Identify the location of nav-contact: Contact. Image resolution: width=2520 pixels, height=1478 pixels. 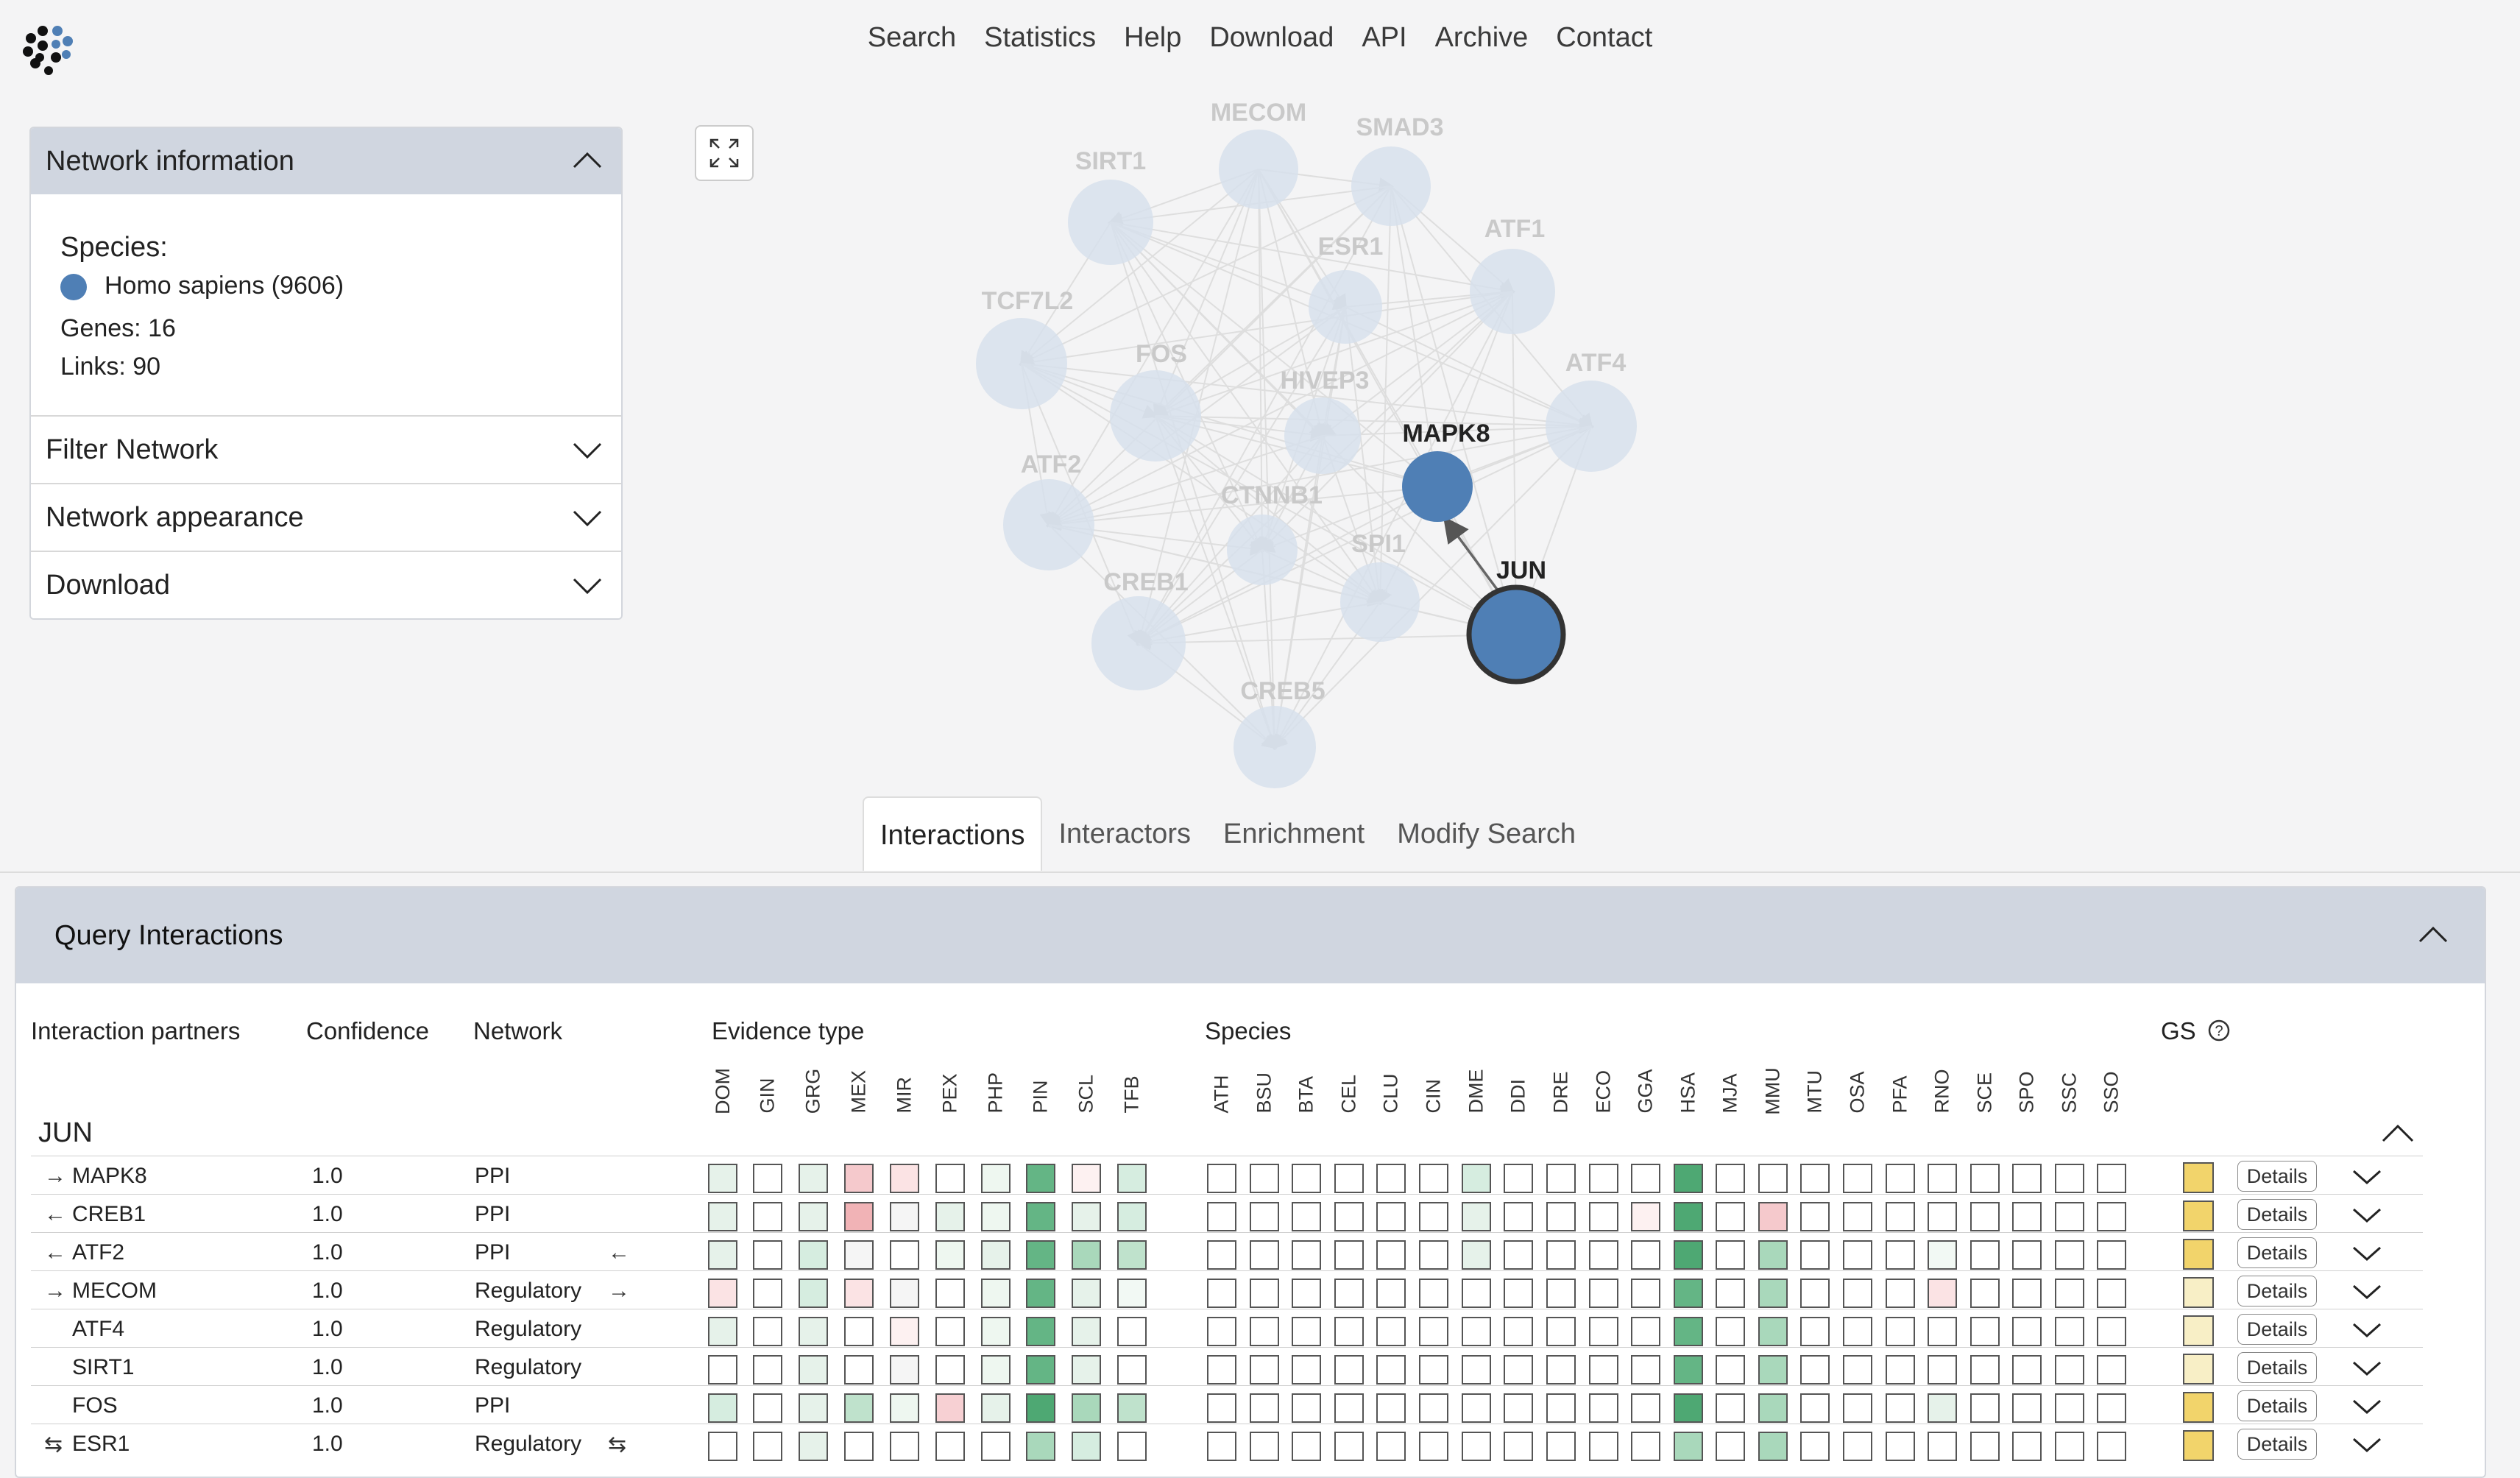
(1605, 37).